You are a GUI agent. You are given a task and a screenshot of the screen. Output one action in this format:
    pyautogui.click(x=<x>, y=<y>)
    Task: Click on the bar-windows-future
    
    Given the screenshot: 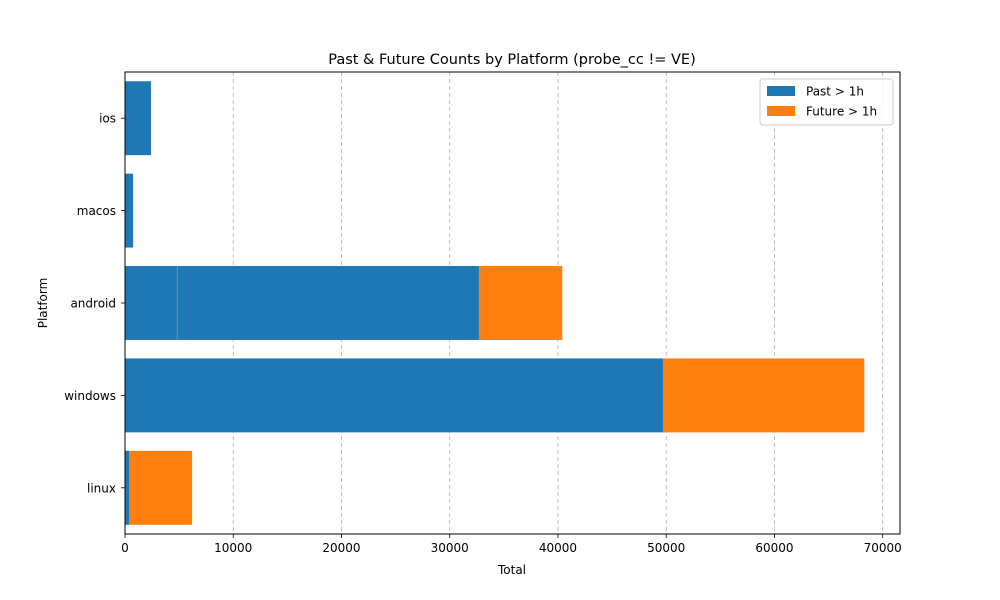 What is the action you would take?
    pyautogui.click(x=763, y=395)
    